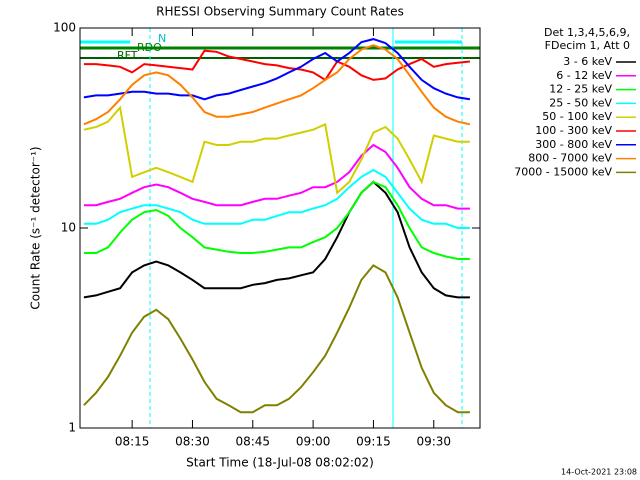 This screenshot has height=480, width=640. What do you see at coordinates (599, 472) in the screenshot?
I see `footer: 14-Oct-2021 23:08` at bounding box center [599, 472].